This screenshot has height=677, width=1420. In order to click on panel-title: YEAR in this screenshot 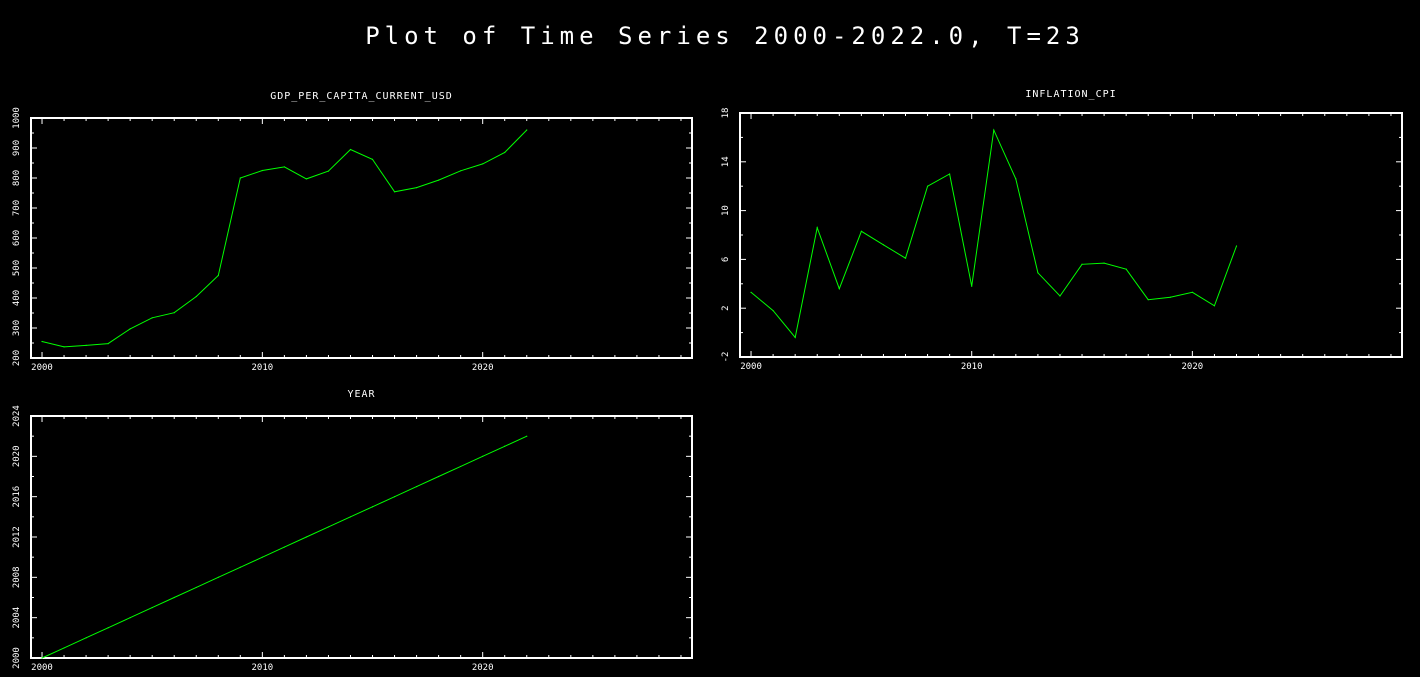, I will do `click(361, 394)`.